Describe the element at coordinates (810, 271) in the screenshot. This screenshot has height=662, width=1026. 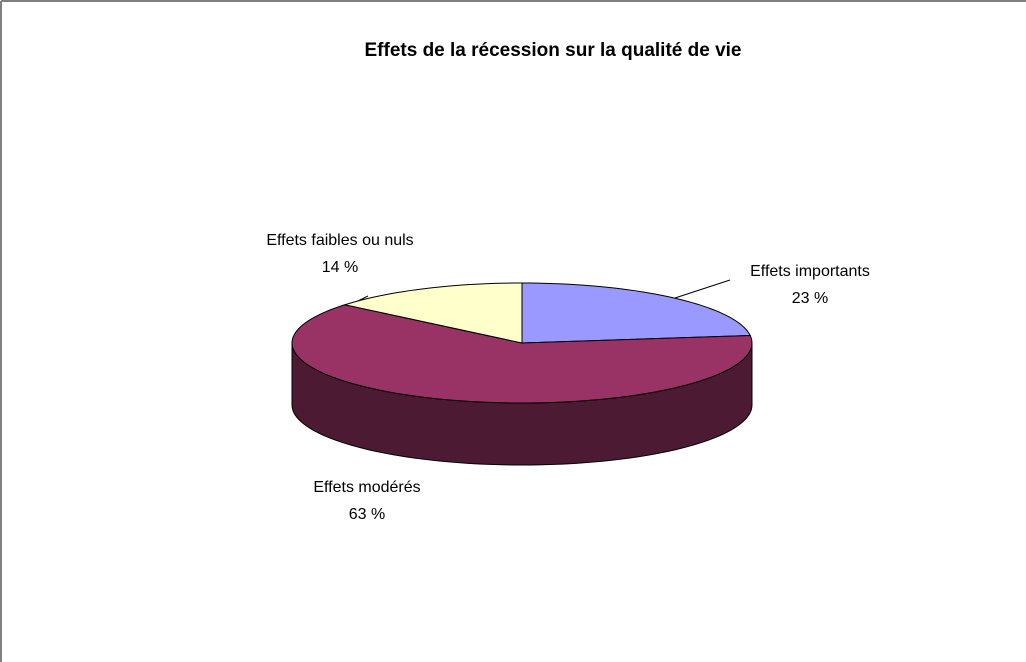
I see `category-label: Effets importants` at that location.